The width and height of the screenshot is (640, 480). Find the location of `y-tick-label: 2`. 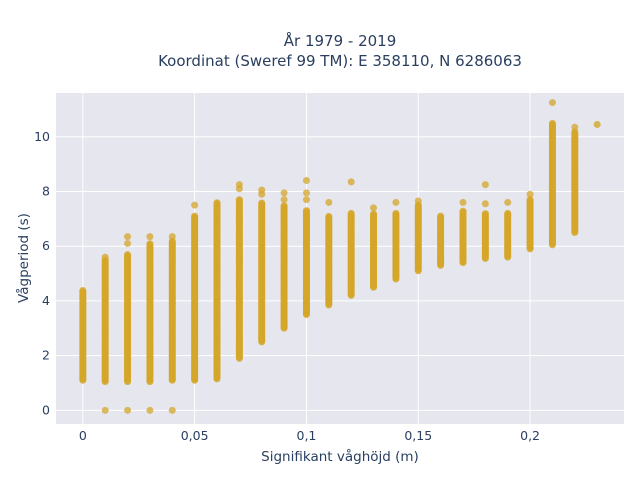

y-tick-label: 2 is located at coordinates (46, 355).